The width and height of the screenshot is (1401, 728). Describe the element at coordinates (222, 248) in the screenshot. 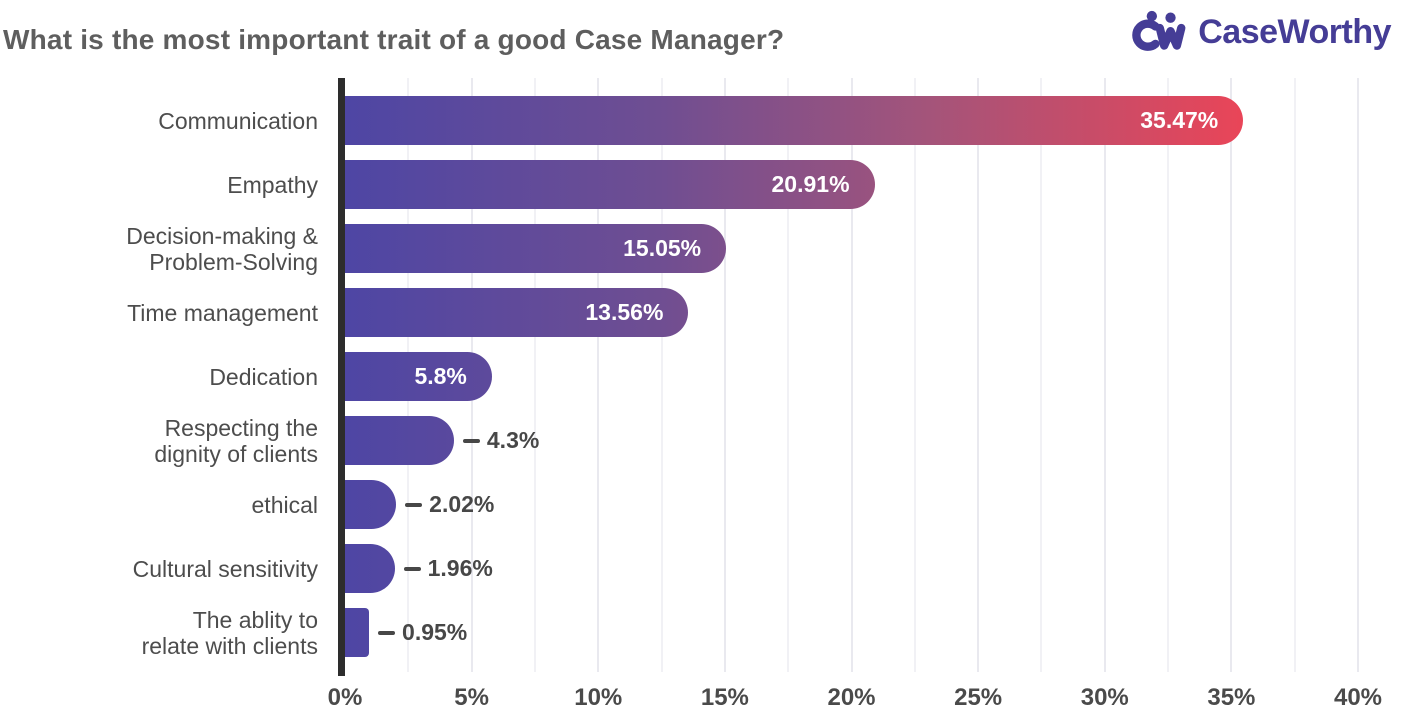

I see `category-label: Decision-making & Problem-Solving` at that location.